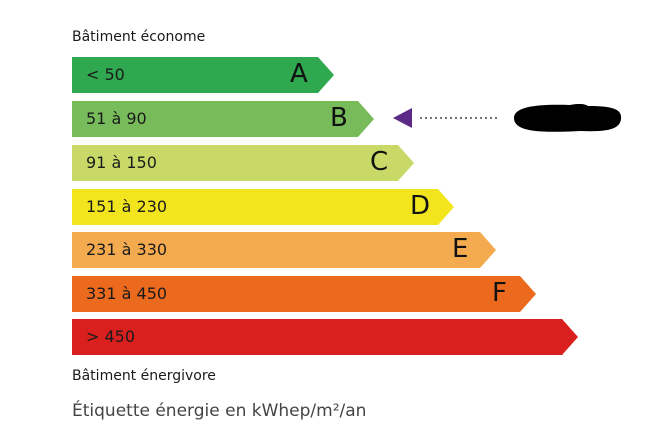  What do you see at coordinates (139, 37) in the screenshot?
I see `top-label: Bâtiment économe` at bounding box center [139, 37].